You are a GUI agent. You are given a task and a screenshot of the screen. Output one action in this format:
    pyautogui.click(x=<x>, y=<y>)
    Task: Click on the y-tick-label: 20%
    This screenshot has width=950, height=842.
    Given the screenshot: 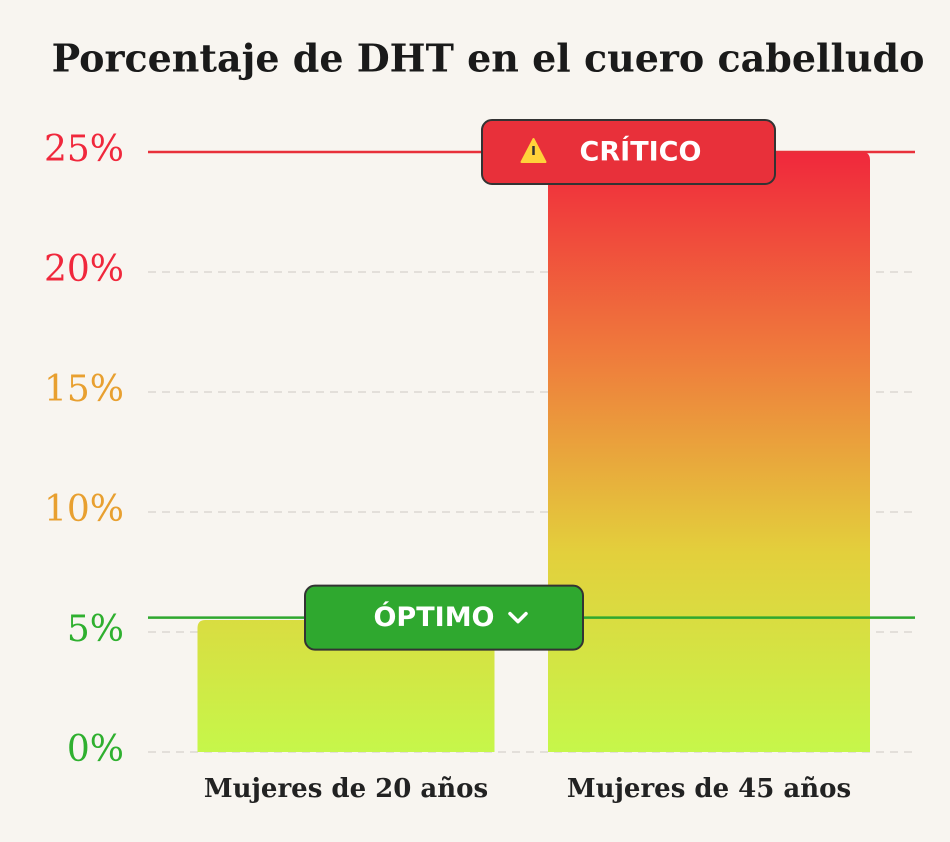 What is the action you would take?
    pyautogui.click(x=84, y=269)
    